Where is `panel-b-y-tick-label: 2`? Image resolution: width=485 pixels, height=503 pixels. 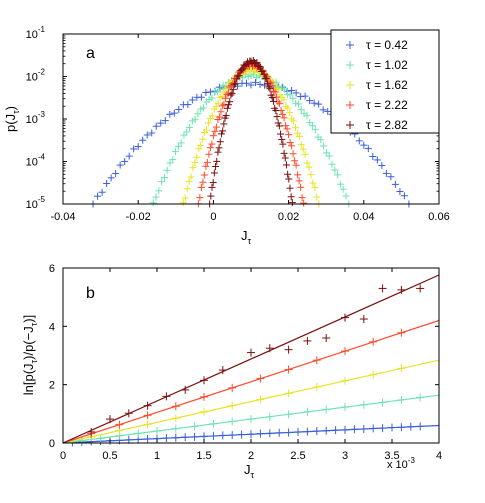
panel-b-y-tick-label: 2 is located at coordinates (52, 386).